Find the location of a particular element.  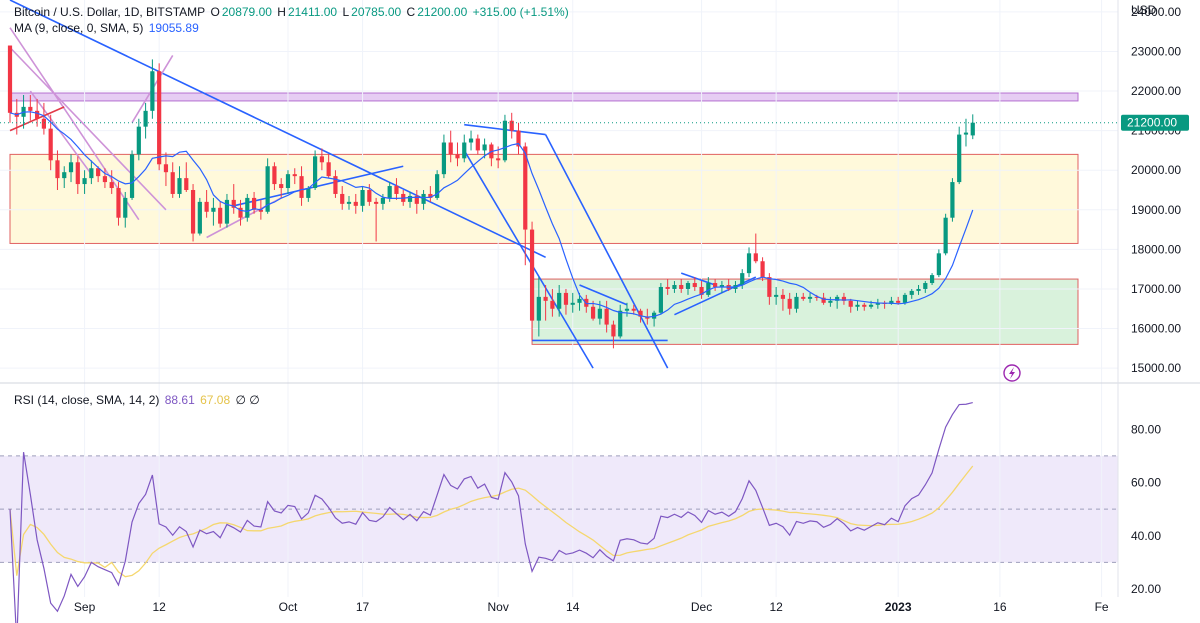

time-tick-label: Nov is located at coordinates (497, 607).